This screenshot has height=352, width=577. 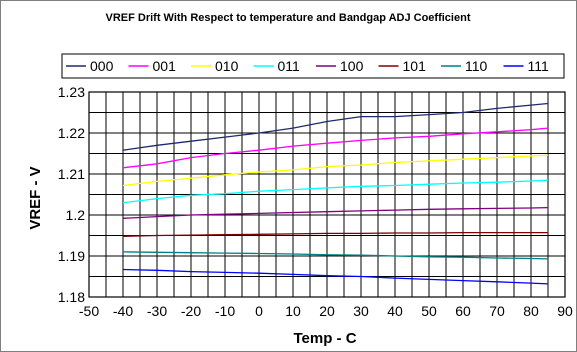 I want to click on y-tick-label: 1.21, so click(x=71, y=174).